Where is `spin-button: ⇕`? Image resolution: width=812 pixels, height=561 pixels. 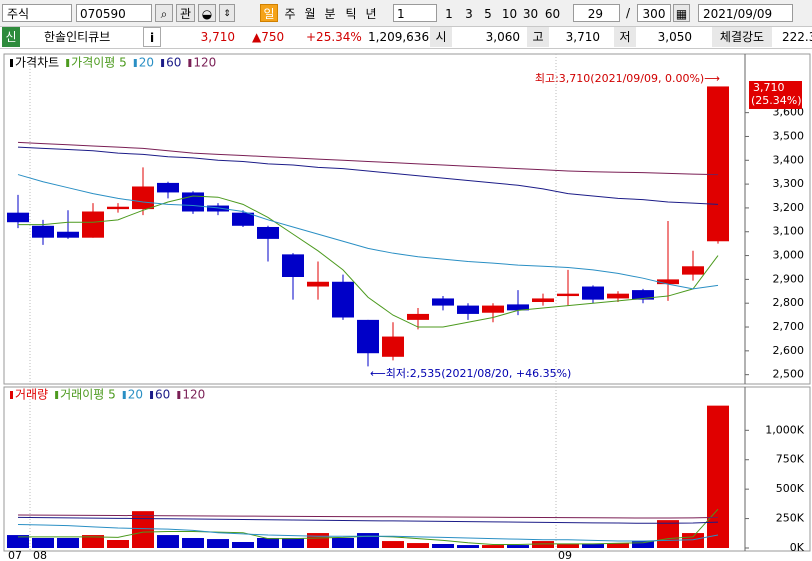
spin-button: ⇕ is located at coordinates (227, 13).